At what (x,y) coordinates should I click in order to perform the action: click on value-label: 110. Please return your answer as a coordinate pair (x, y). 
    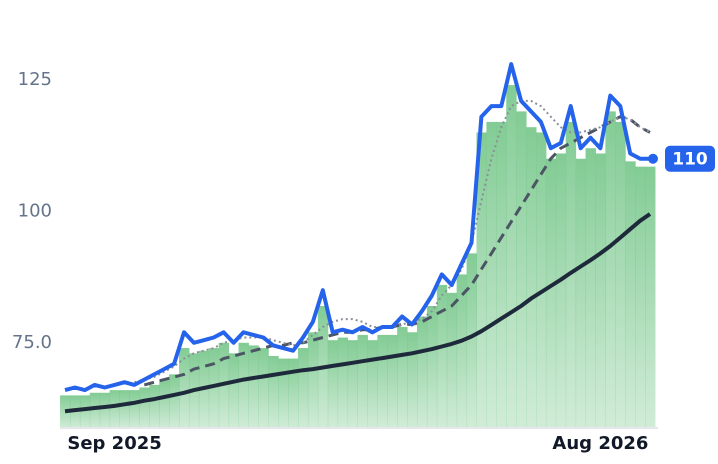
    Looking at the image, I should click on (690, 160).